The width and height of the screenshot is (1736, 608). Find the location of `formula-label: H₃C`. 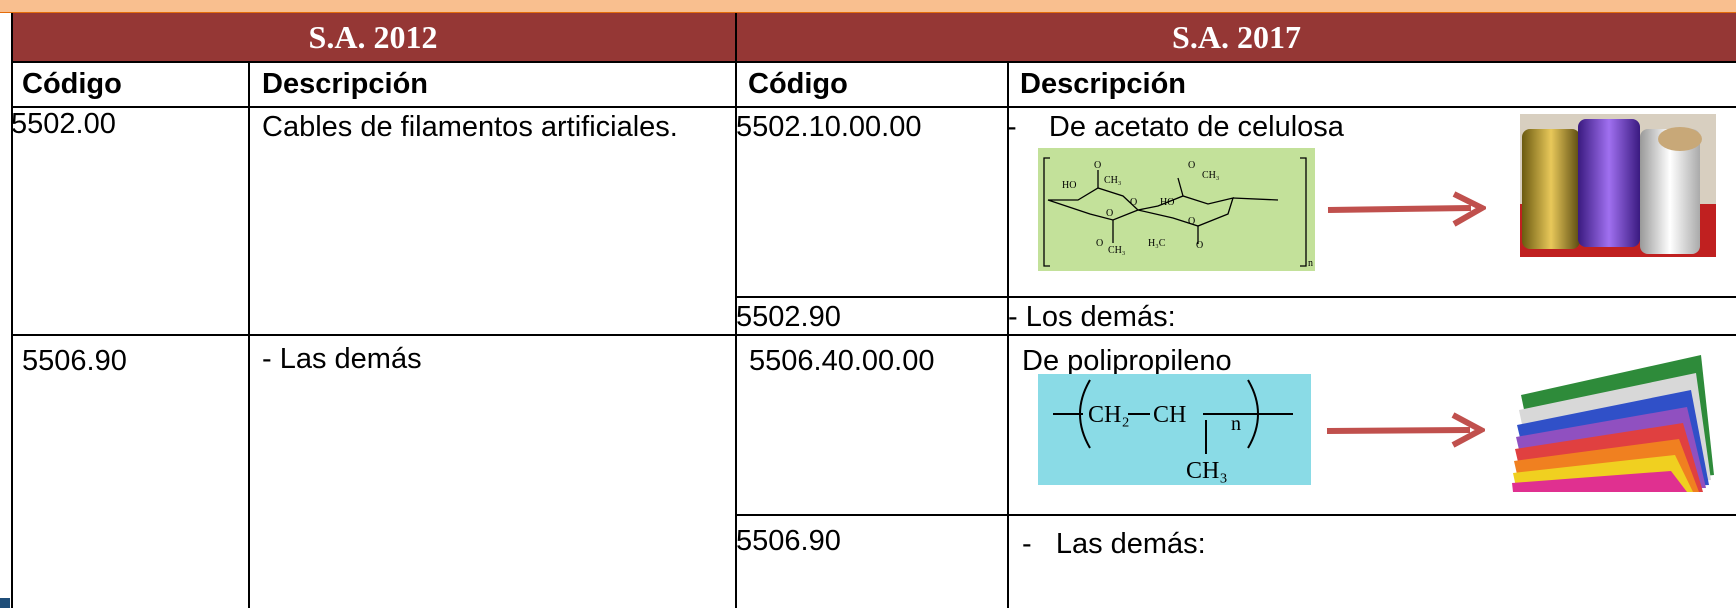

formula-label: H₃C is located at coordinates (1157, 243).